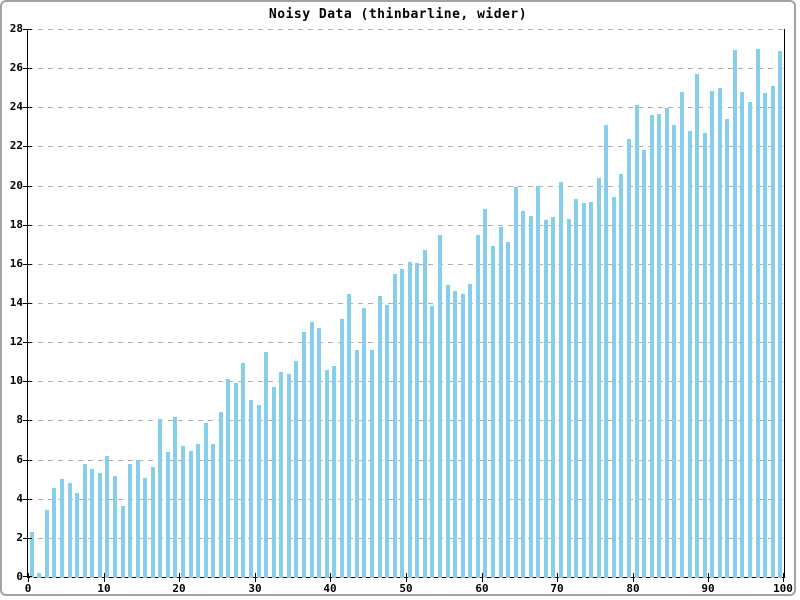  I want to click on y-tick-label: 26, so click(16, 67).